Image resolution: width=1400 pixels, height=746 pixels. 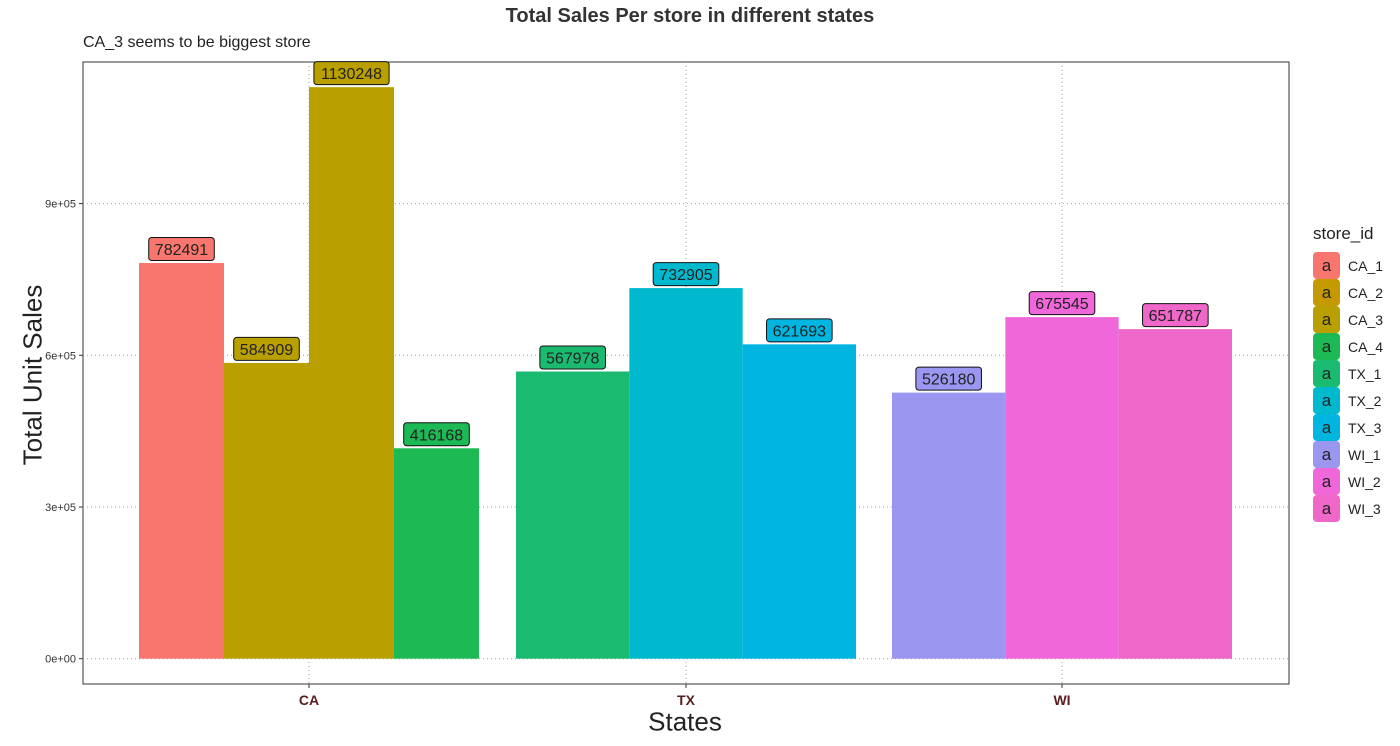 I want to click on legend-item: a CA_4, so click(x=1348, y=346).